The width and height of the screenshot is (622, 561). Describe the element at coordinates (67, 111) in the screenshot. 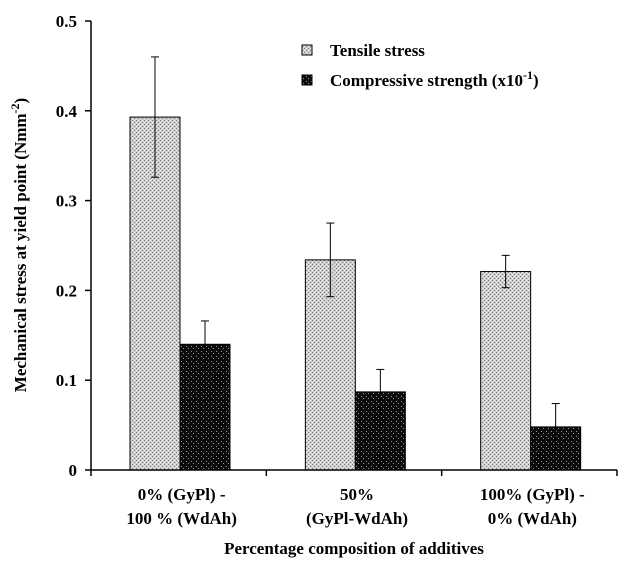

I see `y-tick-label: 0.4` at that location.